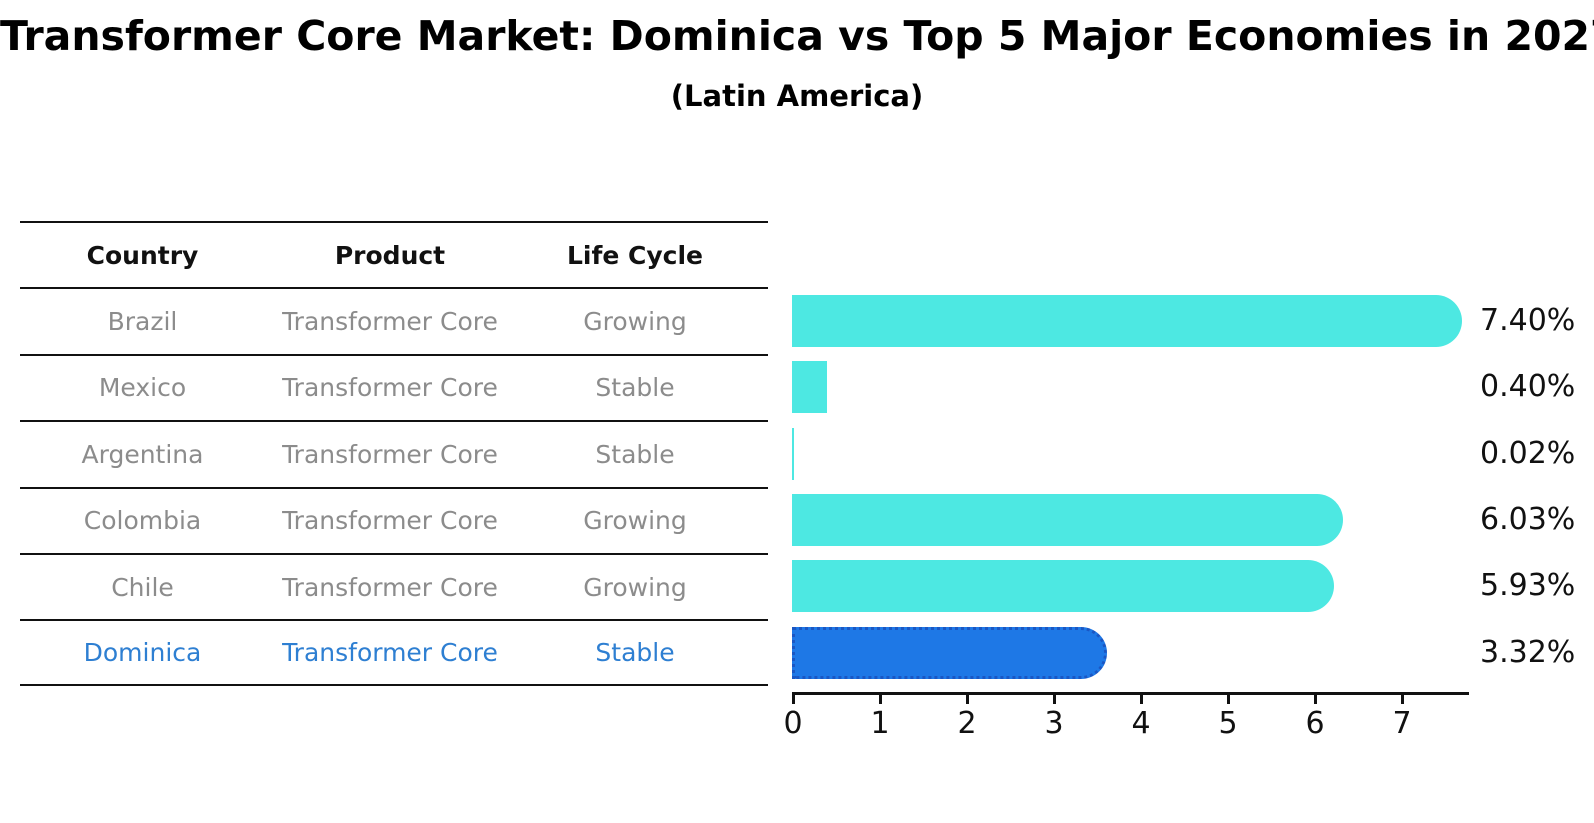 This screenshot has width=1594, height=823. Describe the element at coordinates (1063, 586) in the screenshot. I see `bar-chile` at that location.